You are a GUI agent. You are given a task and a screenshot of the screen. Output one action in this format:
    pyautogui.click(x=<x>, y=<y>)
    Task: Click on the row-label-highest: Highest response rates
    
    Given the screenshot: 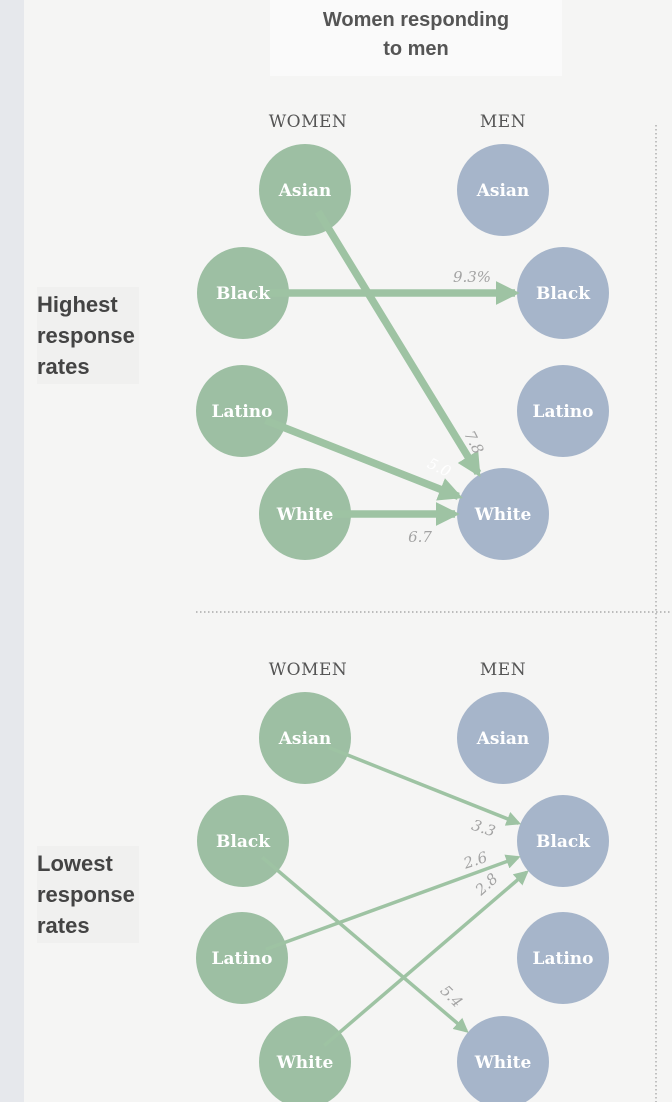 What is the action you would take?
    pyautogui.click(x=88, y=335)
    